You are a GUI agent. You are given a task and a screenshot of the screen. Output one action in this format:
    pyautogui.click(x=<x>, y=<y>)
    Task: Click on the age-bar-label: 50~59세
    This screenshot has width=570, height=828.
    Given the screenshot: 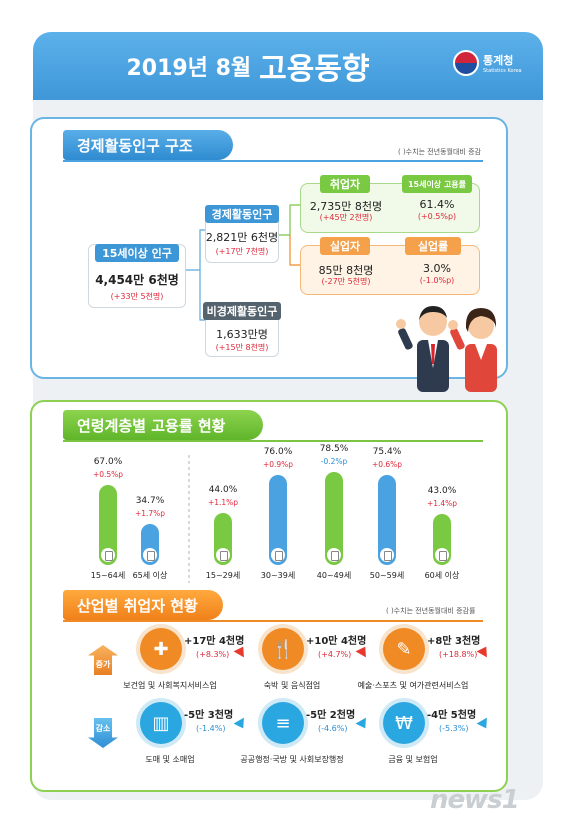 What is the action you would take?
    pyautogui.click(x=387, y=575)
    